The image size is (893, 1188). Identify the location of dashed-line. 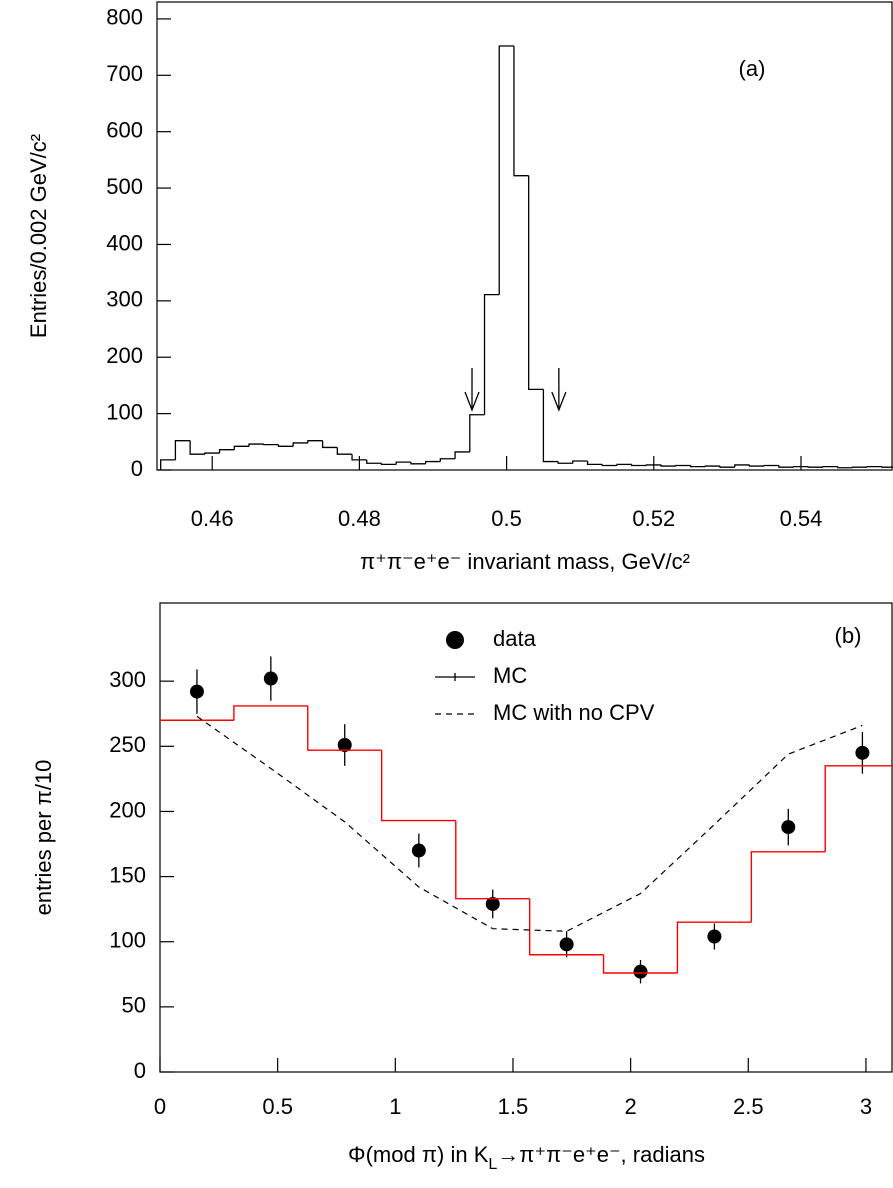
(529, 823).